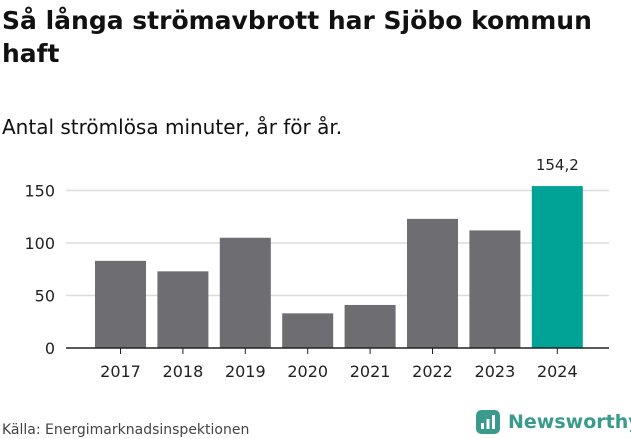  Describe the element at coordinates (245, 371) in the screenshot. I see `x-tick-label: 2019` at that location.